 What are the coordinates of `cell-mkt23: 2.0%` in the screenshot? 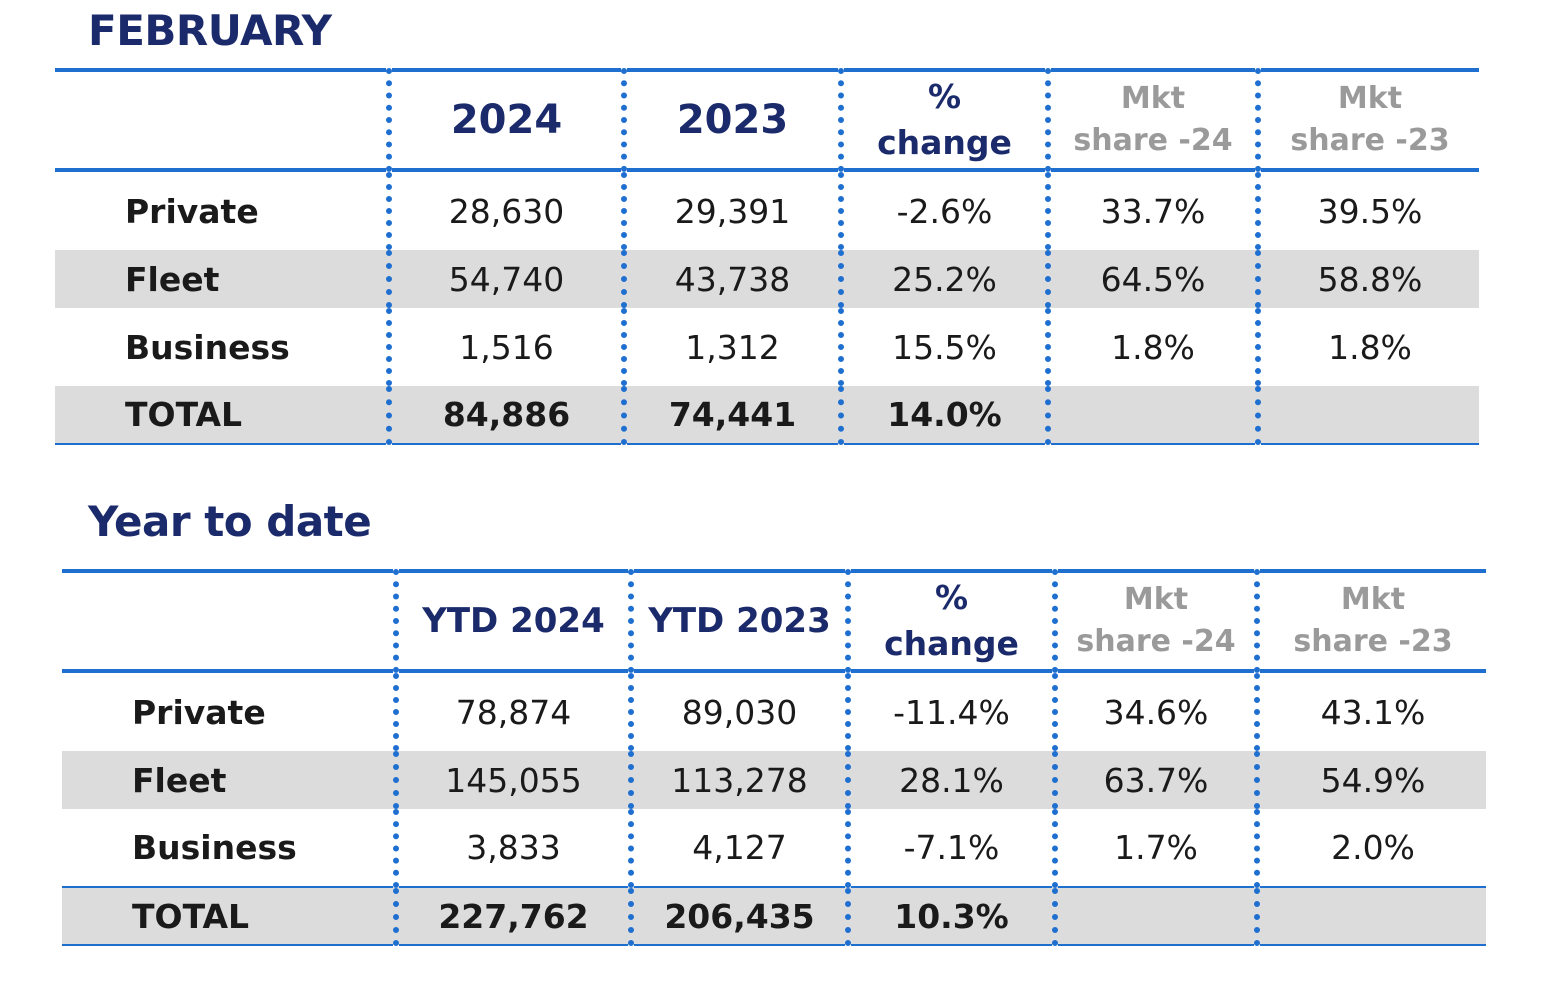 It's located at (1370, 848).